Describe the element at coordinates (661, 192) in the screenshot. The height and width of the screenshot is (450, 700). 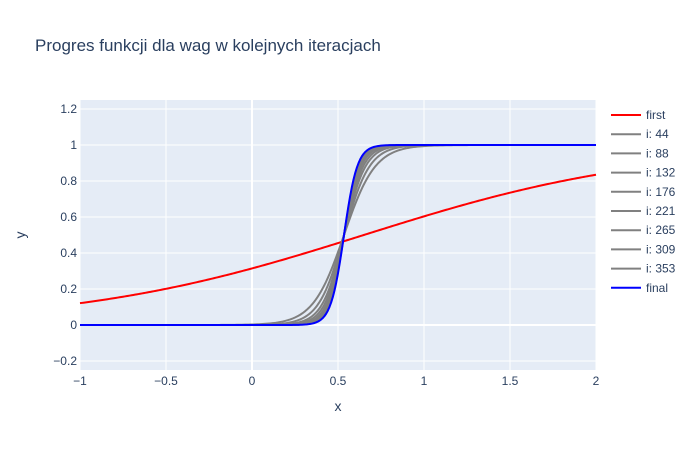
I see `legend-label: i: 176` at that location.